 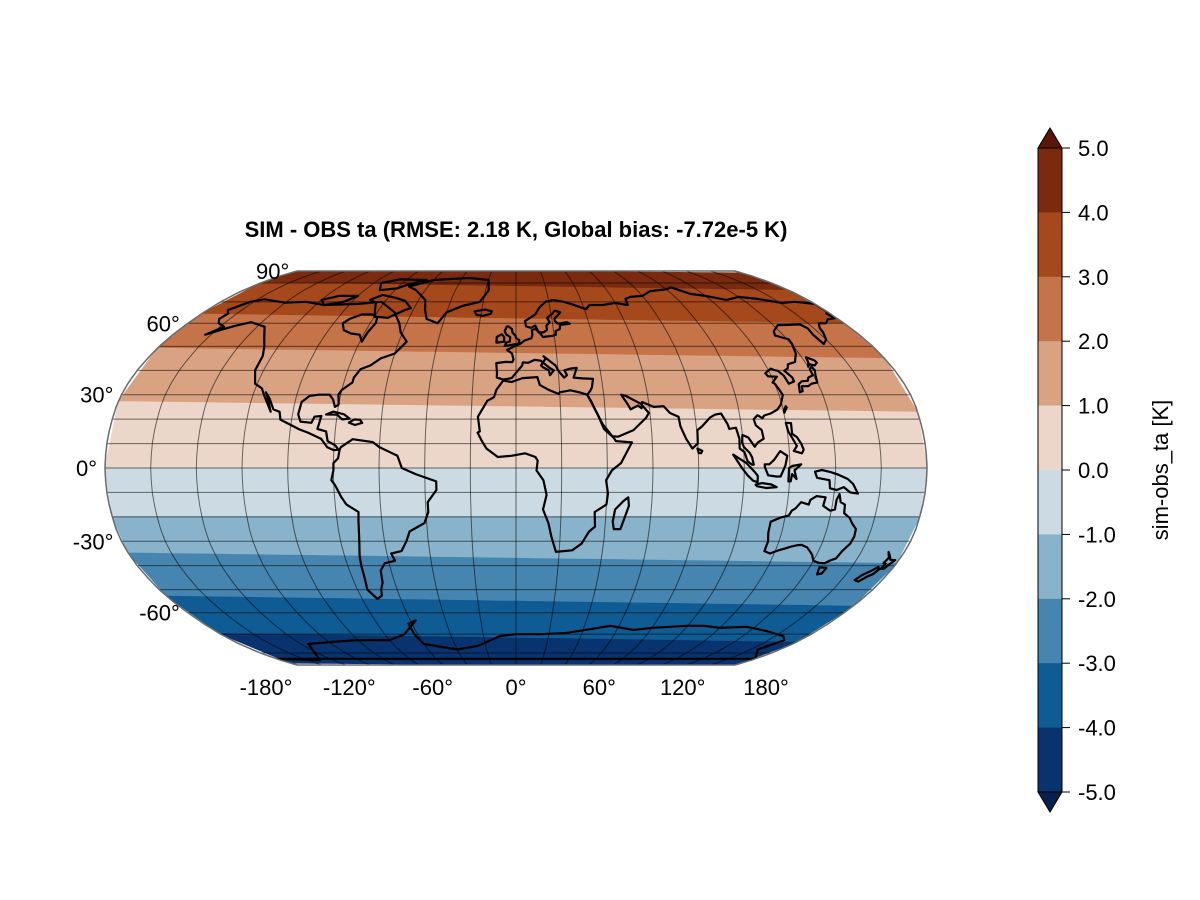 What do you see at coordinates (1050, 802) in the screenshot?
I see `colorbar-extend-bottom` at bounding box center [1050, 802].